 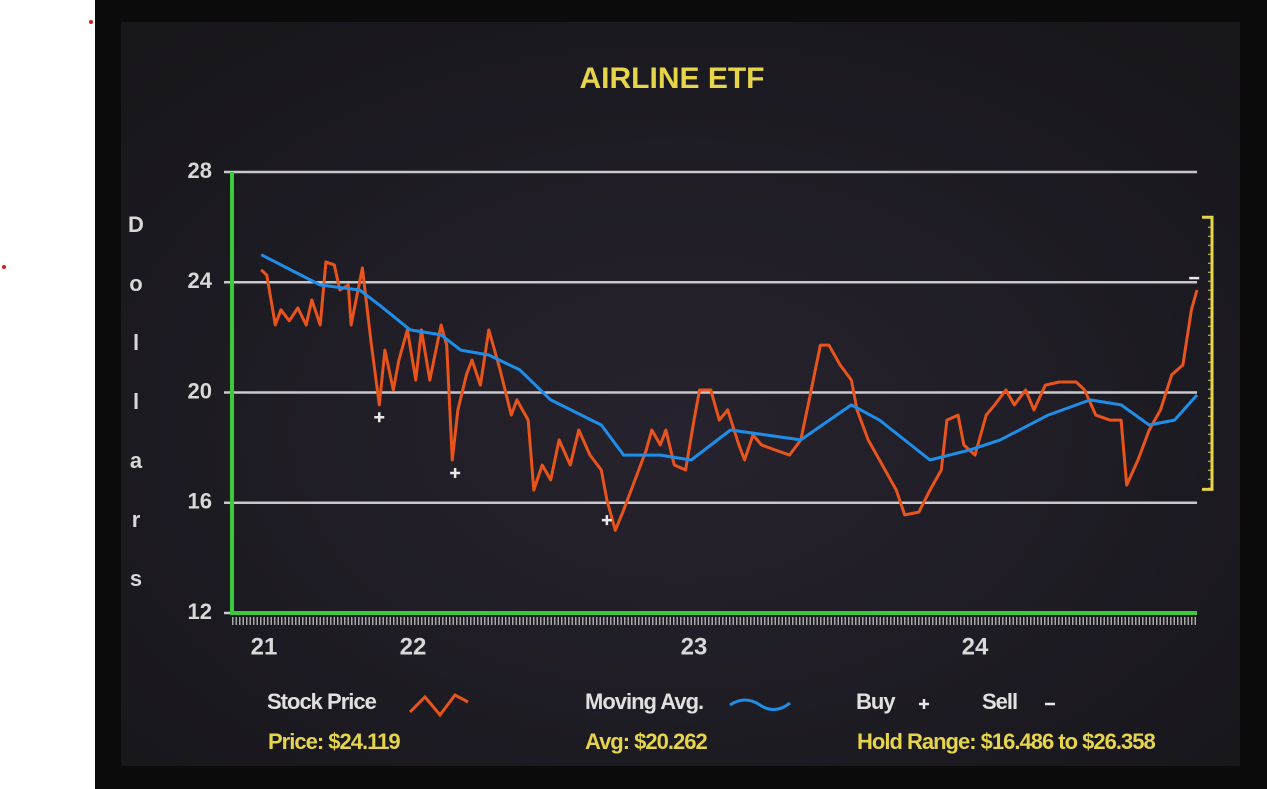 What do you see at coordinates (646, 741) in the screenshot?
I see `avg-readout: Avg: $20.262` at bounding box center [646, 741].